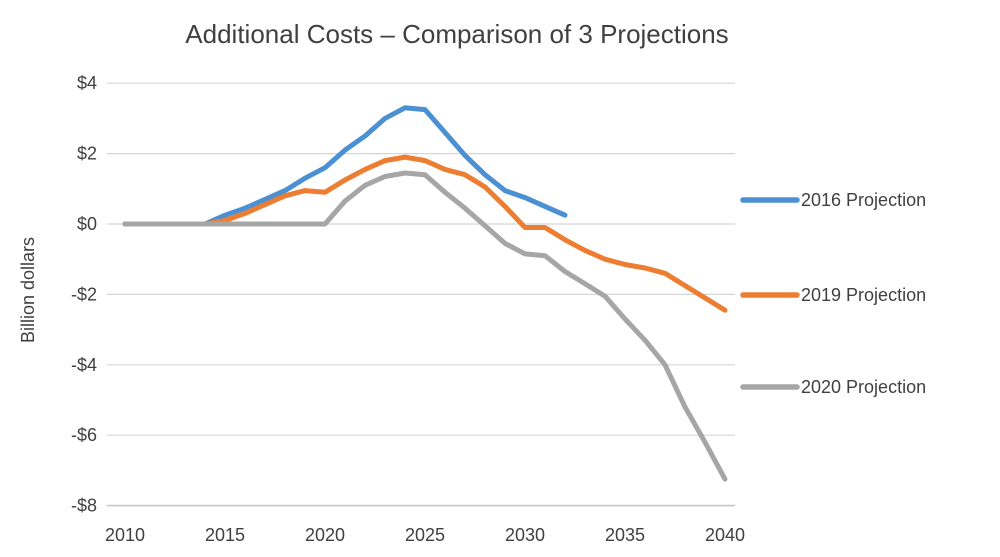 The image size is (1000, 557). What do you see at coordinates (125, 535) in the screenshot?
I see `x-tick-label: 2010` at bounding box center [125, 535].